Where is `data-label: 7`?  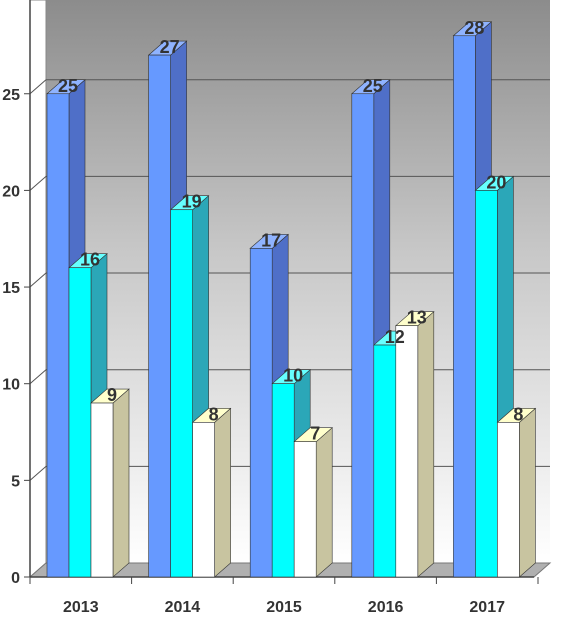
data-label: 7 is located at coordinates (315, 434).